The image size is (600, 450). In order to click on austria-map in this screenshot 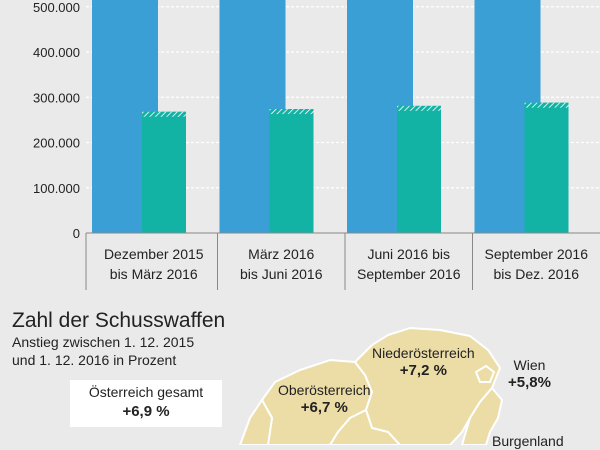, I will do `click(371, 385)`.